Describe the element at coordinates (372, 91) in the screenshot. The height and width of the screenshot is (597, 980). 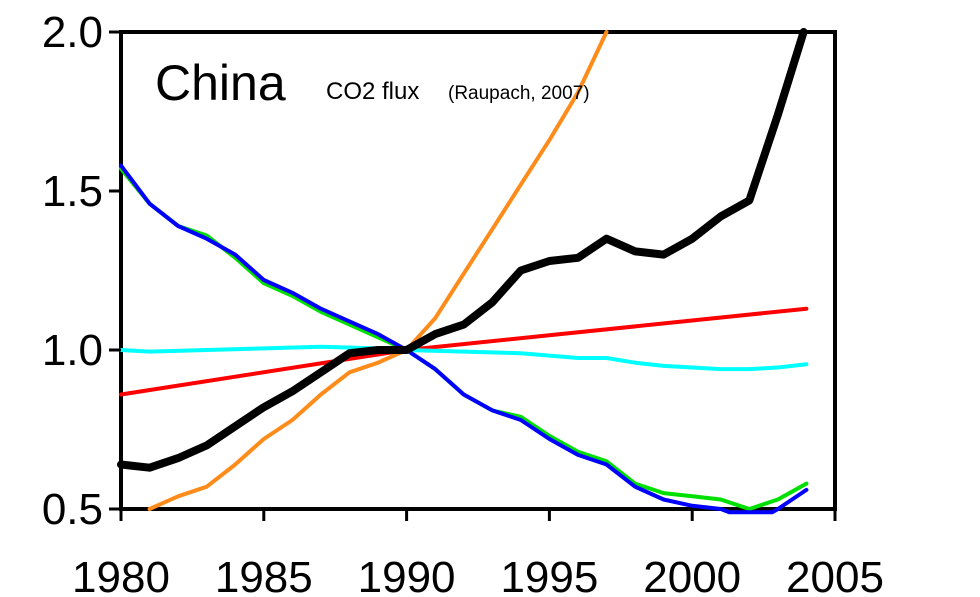
I see `chart-subtitle: CO2 flux` at that location.